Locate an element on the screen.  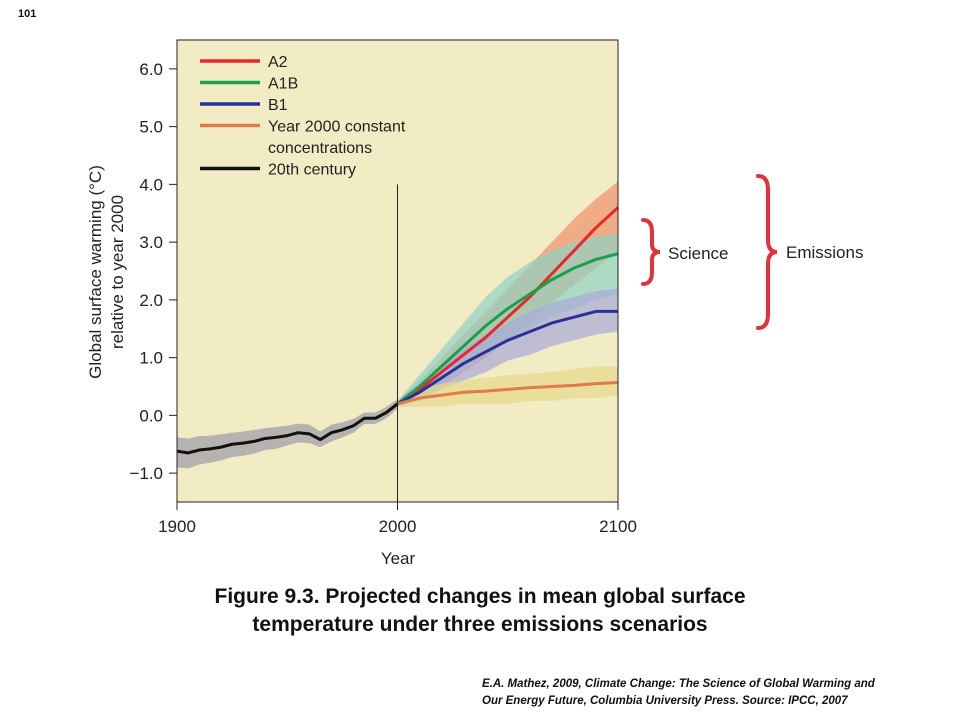
legend-label-20th-century: 20th century is located at coordinates (312, 170).